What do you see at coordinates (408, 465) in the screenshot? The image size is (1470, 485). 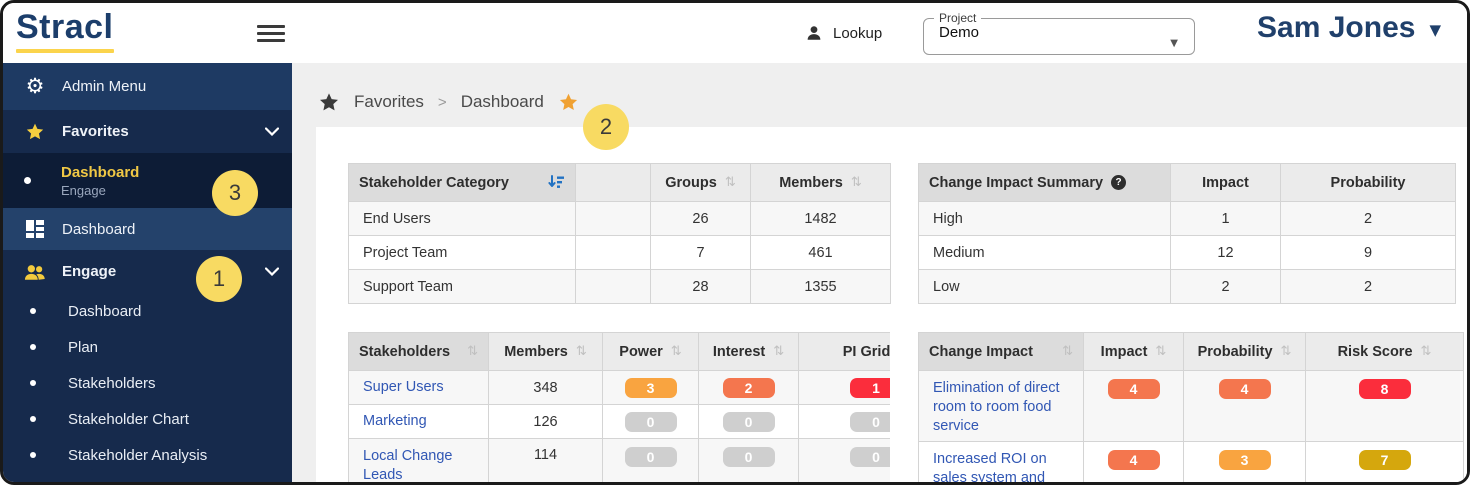 I see `stakeholder-link: Local Change Leads` at bounding box center [408, 465].